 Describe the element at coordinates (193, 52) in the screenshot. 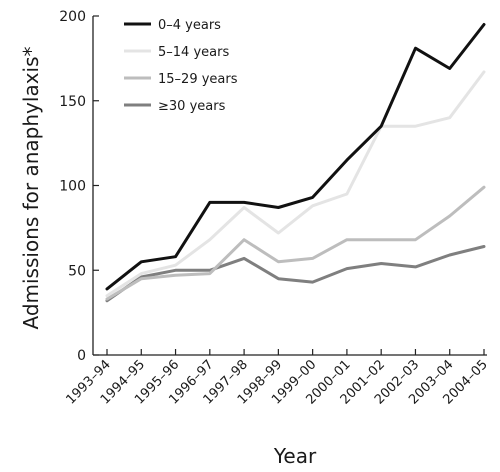

I see `legend-label: 5–14 years` at that location.